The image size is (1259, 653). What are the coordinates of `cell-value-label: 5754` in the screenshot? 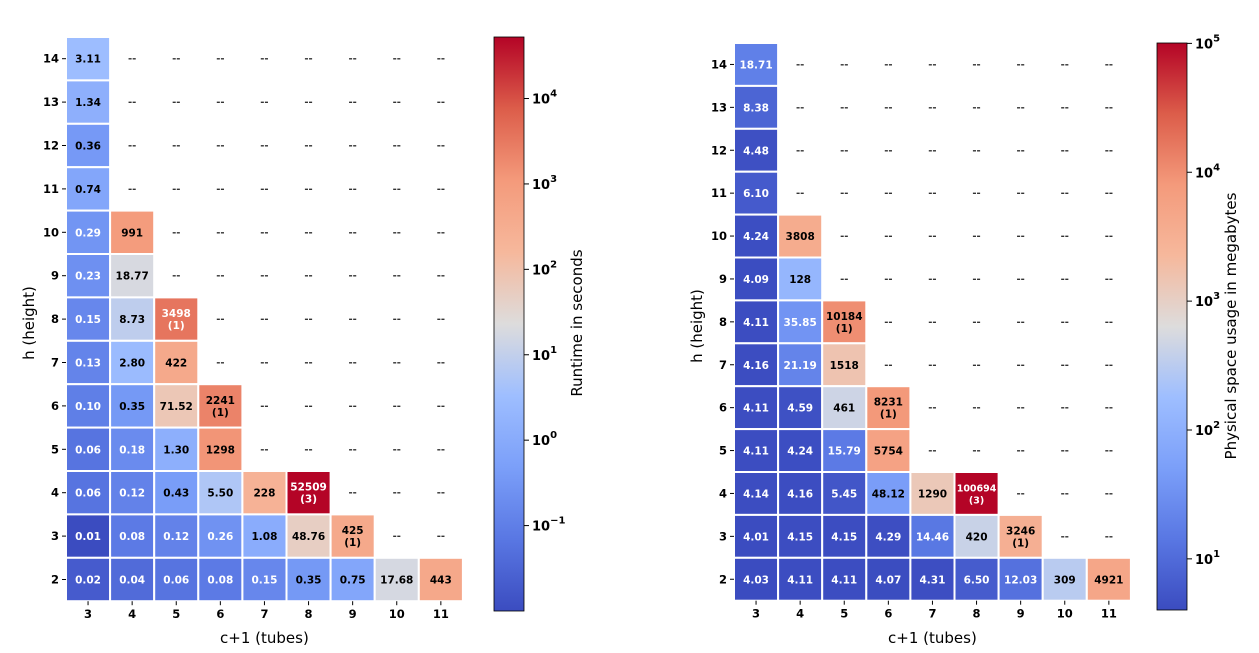 It's located at (888, 452).